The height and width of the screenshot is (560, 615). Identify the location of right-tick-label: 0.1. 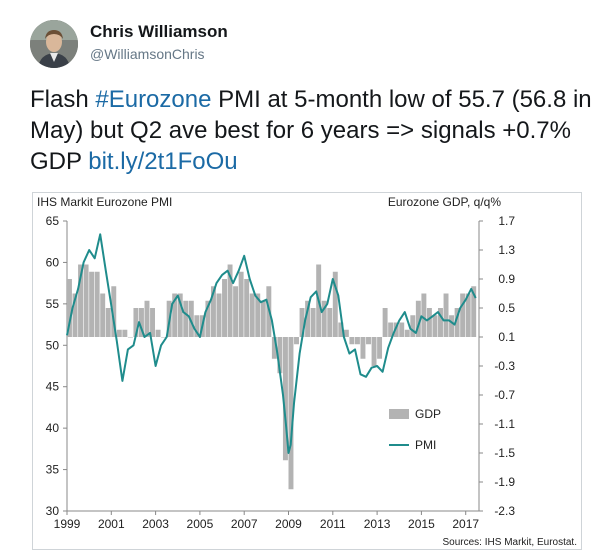
(506, 337).